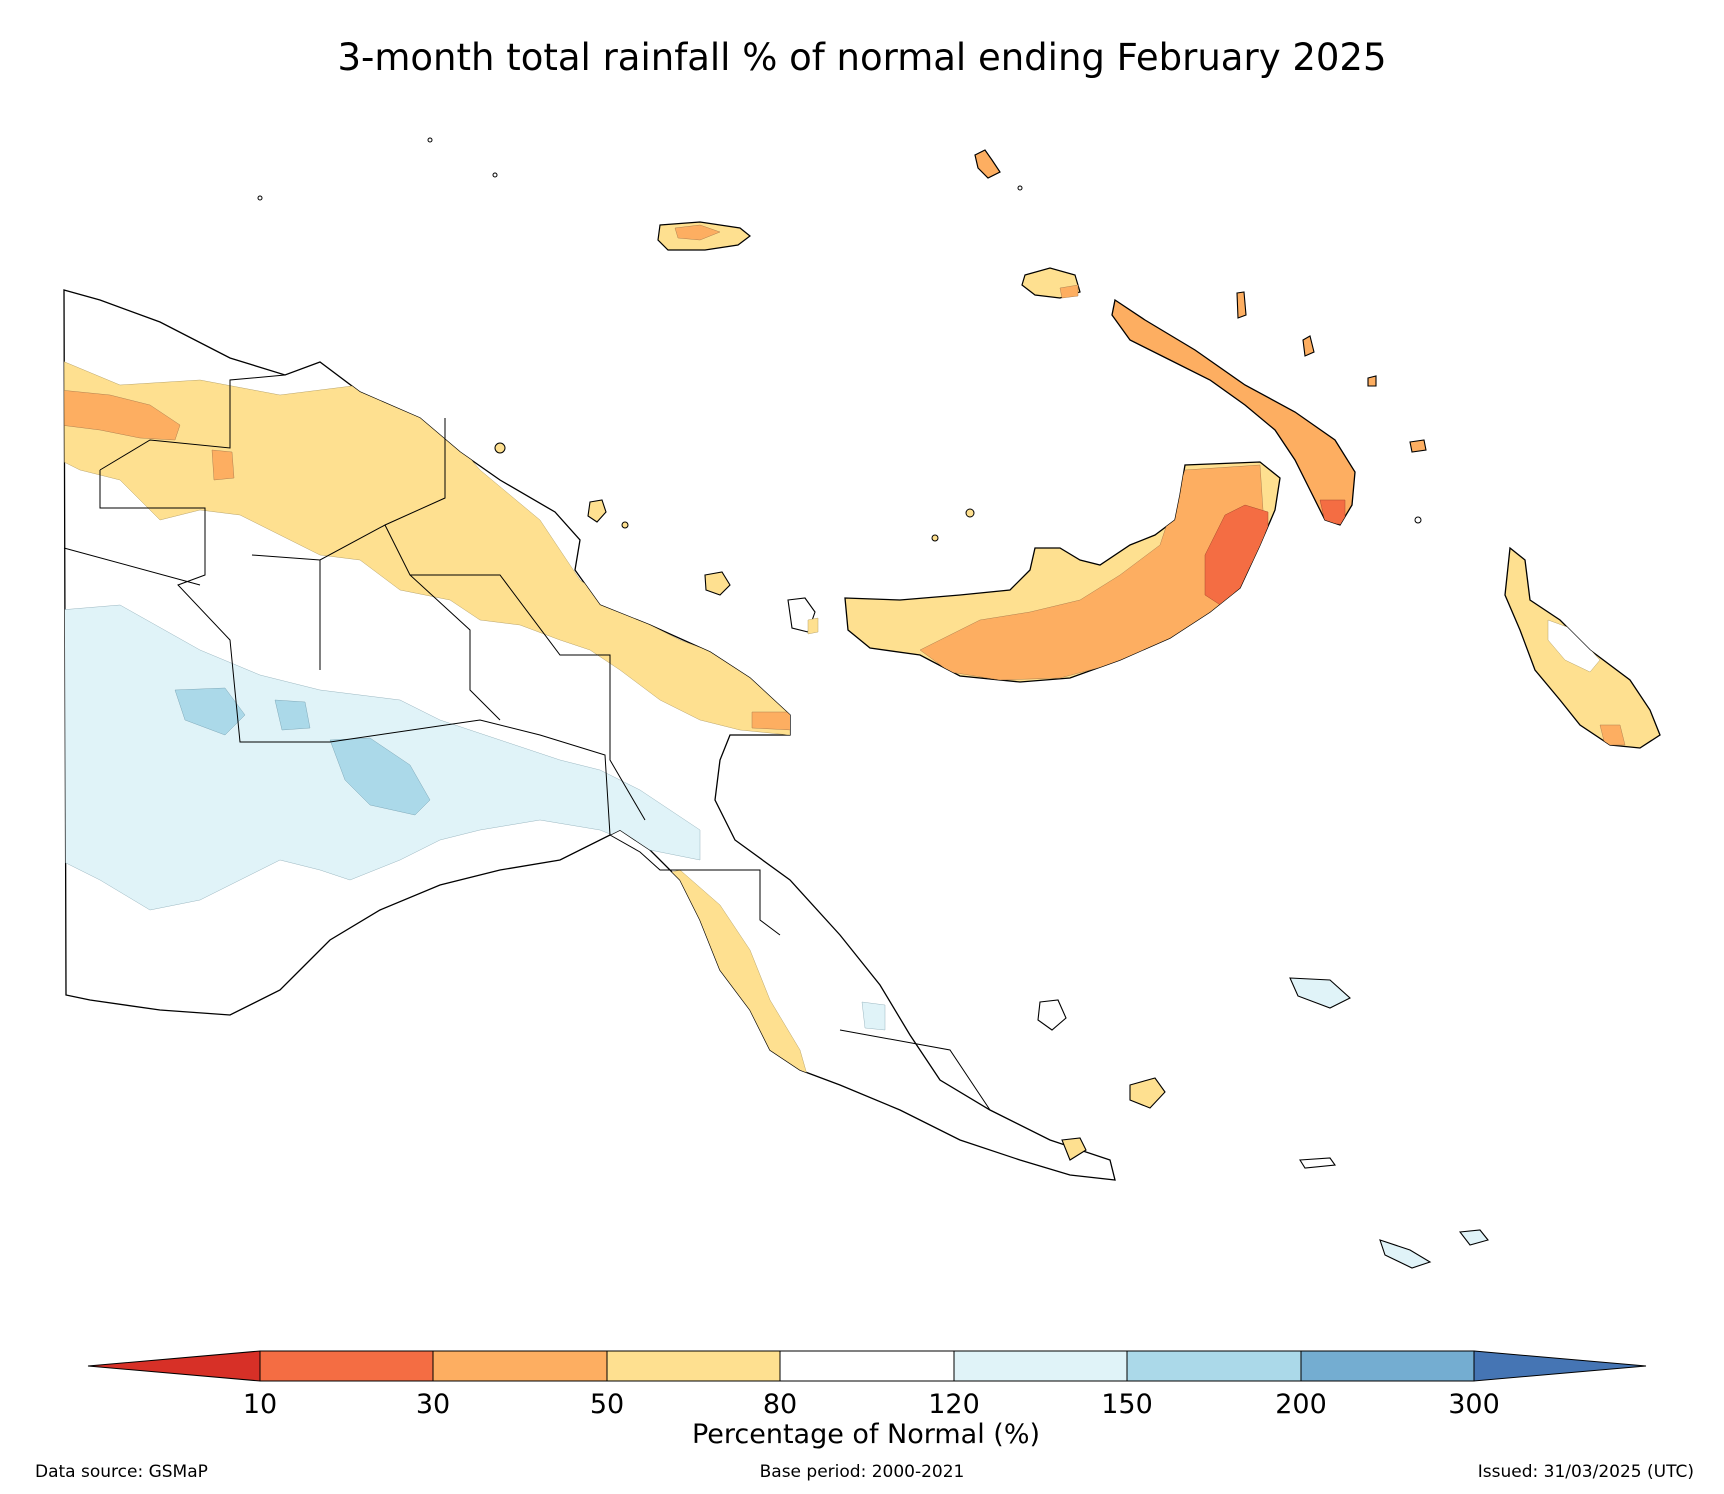 This screenshot has height=1494, width=1724. Describe the element at coordinates (1405, 1254) in the screenshot. I see `sudest-island` at that location.